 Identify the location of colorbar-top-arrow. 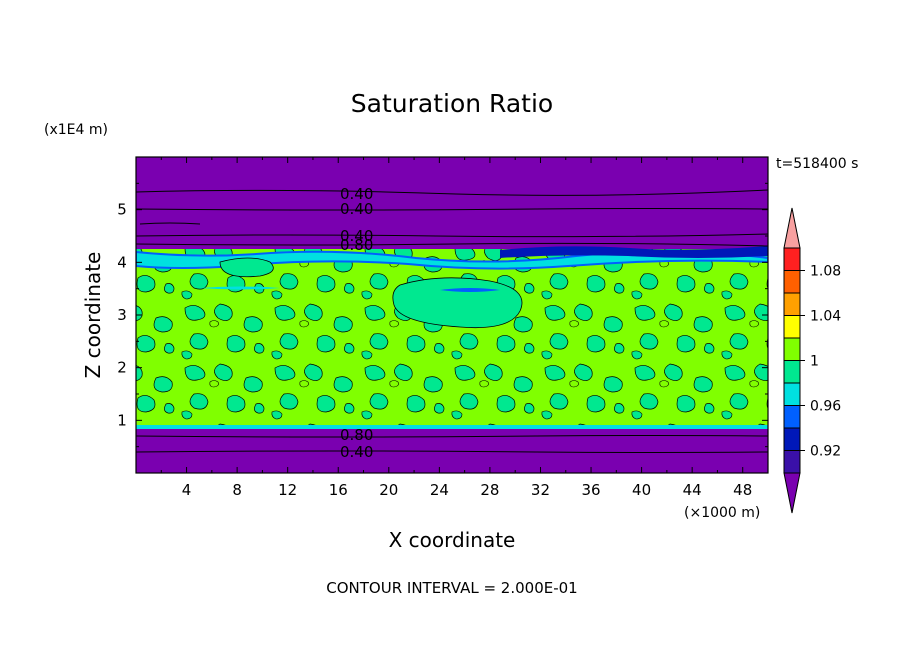
(792, 228).